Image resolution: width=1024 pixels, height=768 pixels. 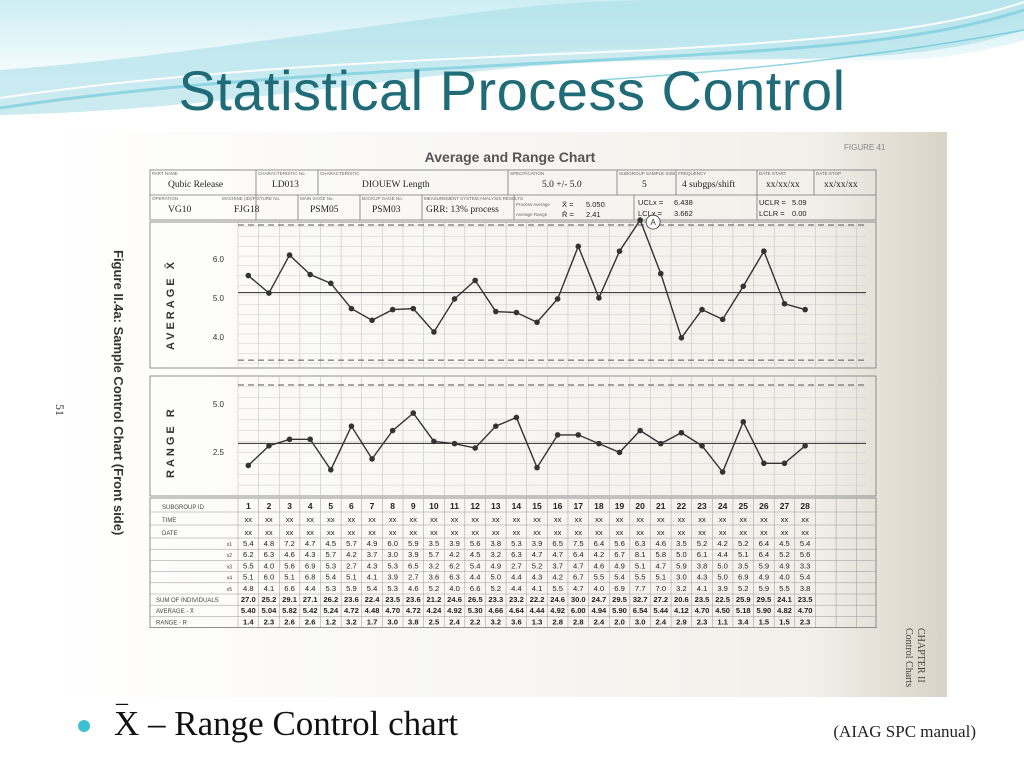 What do you see at coordinates (722, 621) in the screenshot?
I see `table-cell: 1.1` at bounding box center [722, 621].